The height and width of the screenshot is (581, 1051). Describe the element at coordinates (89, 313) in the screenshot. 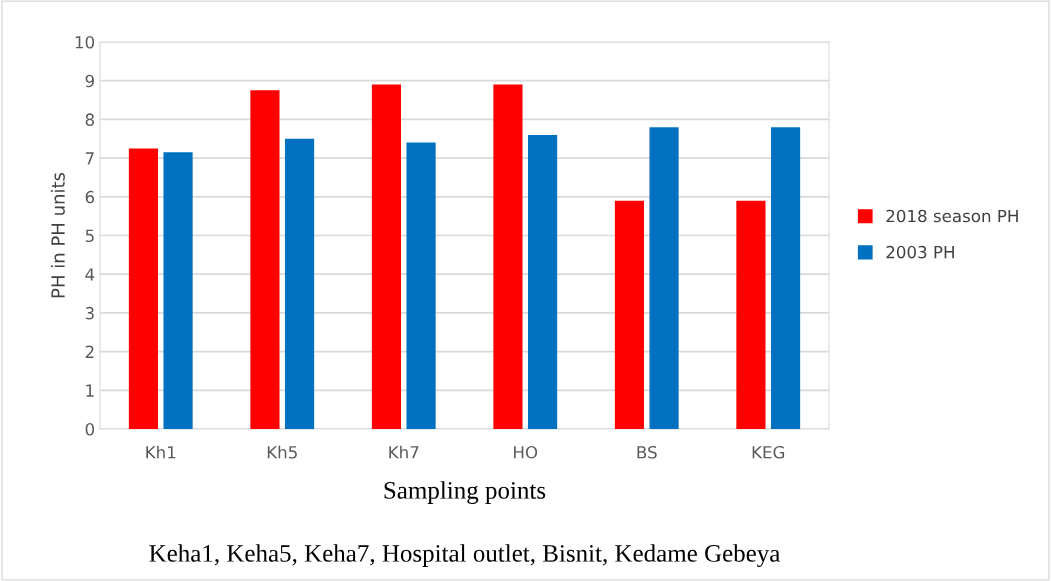

I see `y-tick-label: 3` at that location.